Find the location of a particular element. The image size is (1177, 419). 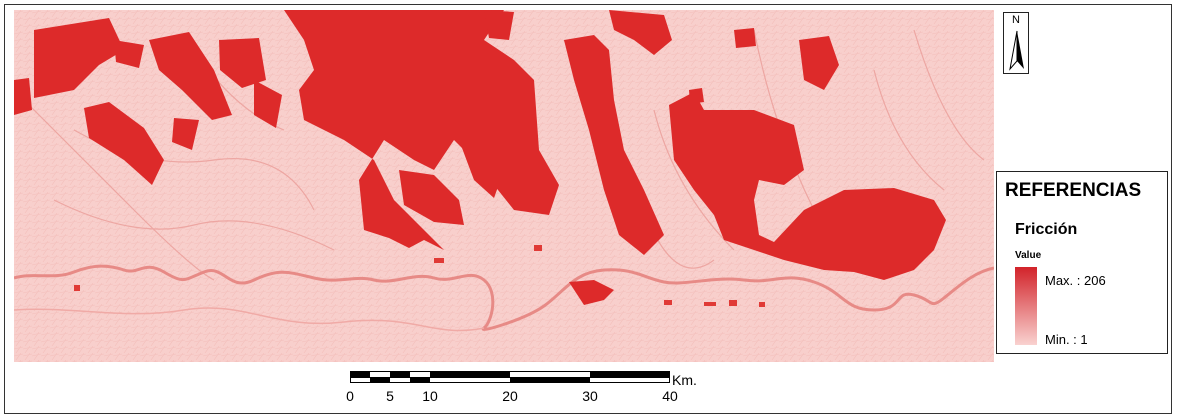

north-arrow: N is located at coordinates (1016, 43).